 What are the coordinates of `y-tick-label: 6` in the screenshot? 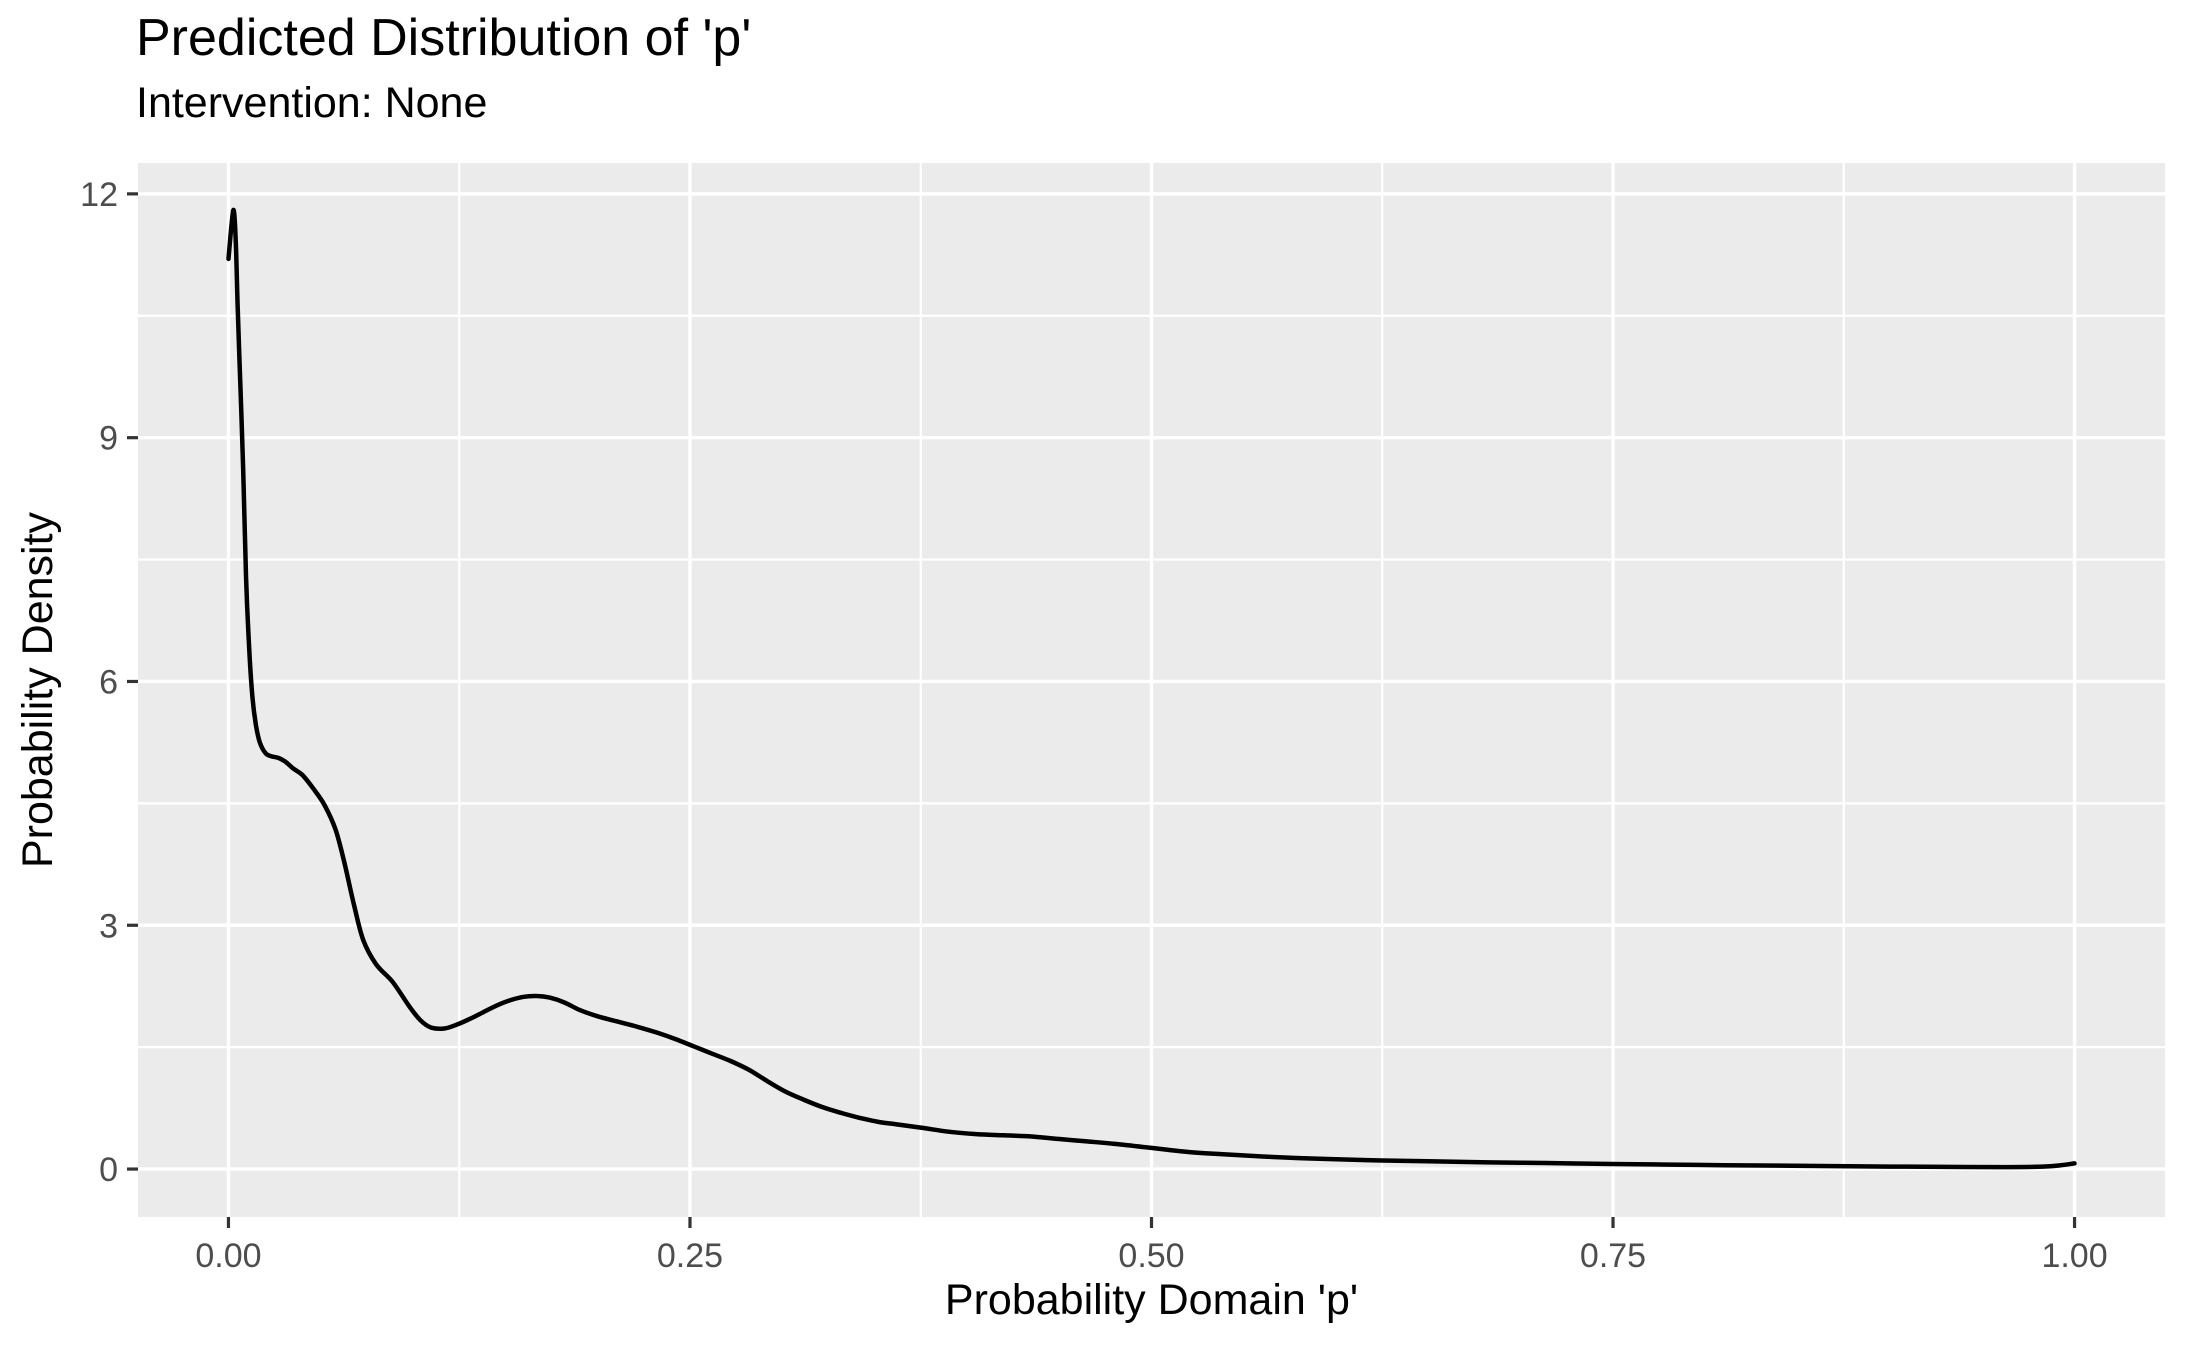 It's located at (108, 682).